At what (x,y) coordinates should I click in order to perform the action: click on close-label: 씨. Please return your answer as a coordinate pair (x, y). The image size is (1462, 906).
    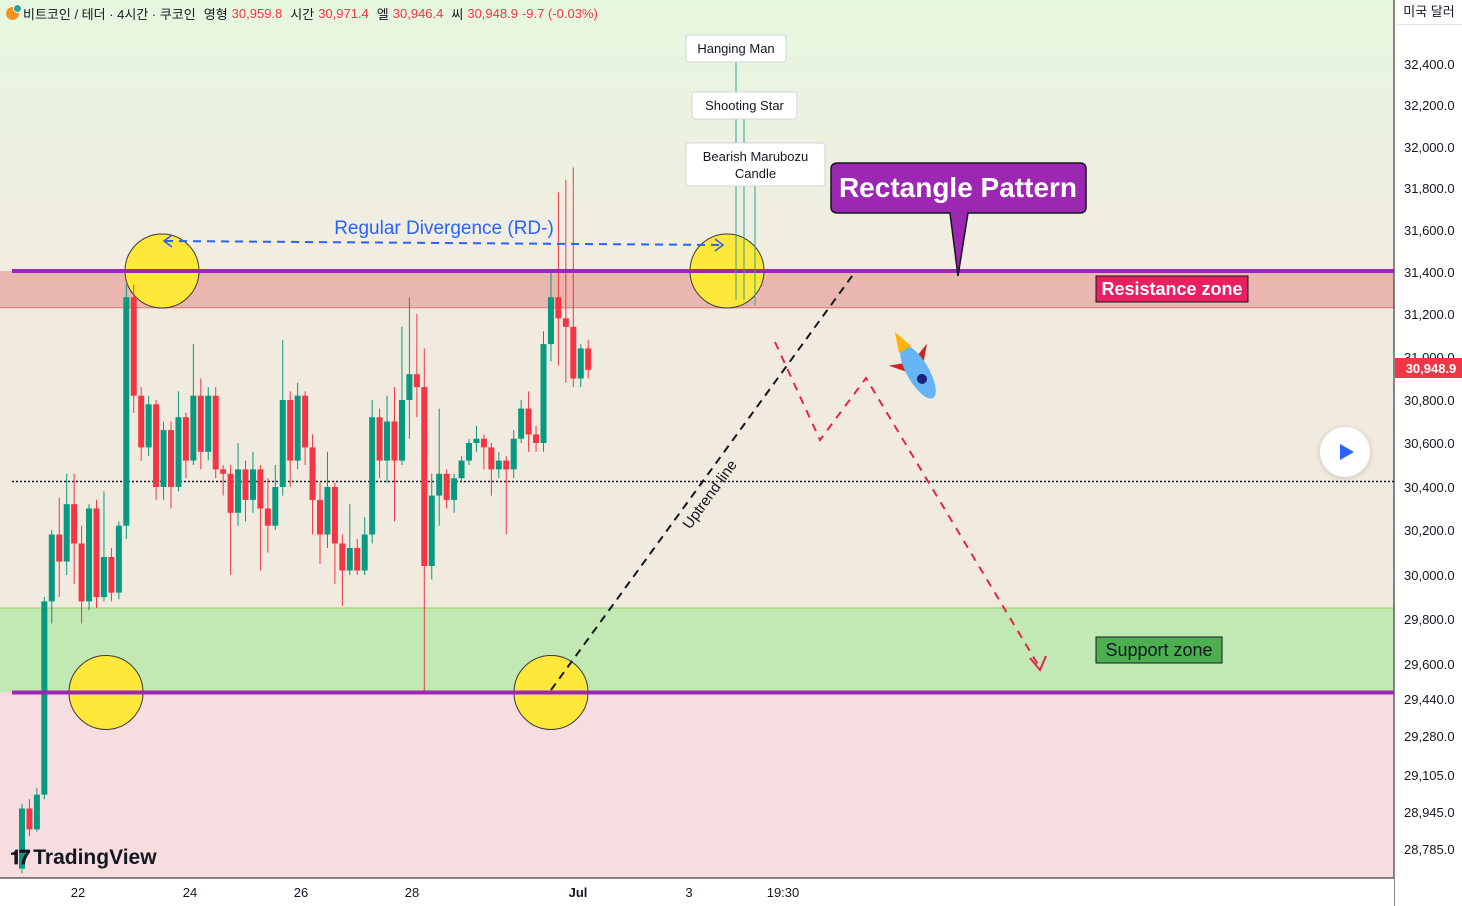
    Looking at the image, I should click on (457, 14).